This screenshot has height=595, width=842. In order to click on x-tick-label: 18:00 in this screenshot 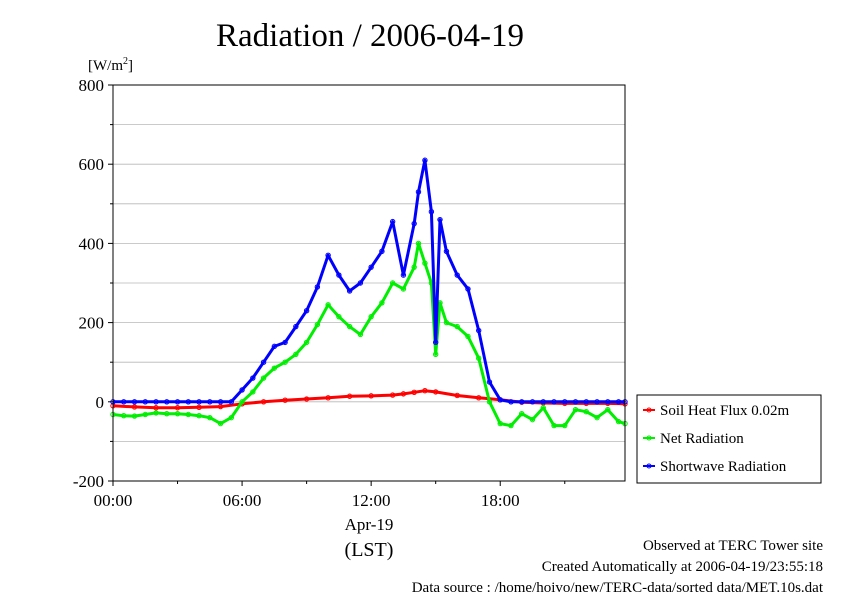, I will do `click(500, 500)`.